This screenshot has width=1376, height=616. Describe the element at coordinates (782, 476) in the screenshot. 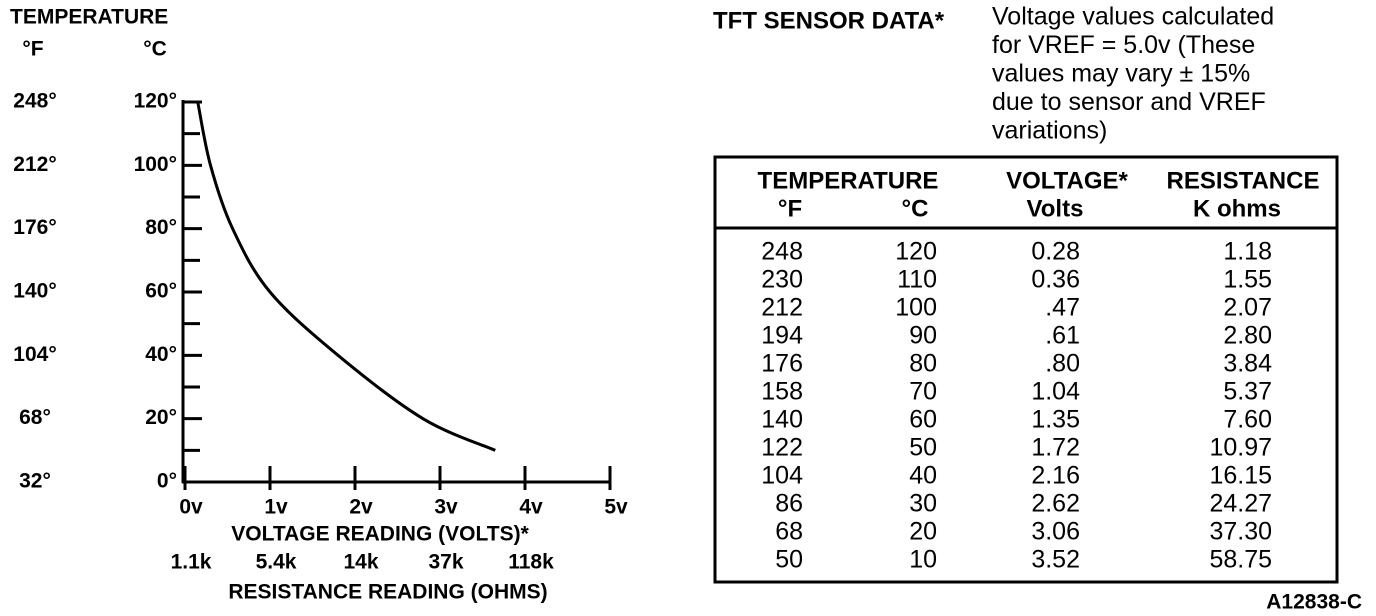

I see `cell: 104` at that location.